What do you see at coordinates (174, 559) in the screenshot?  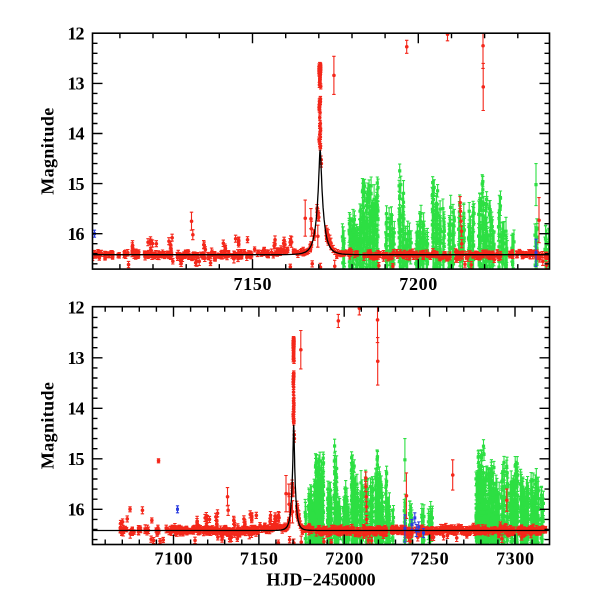 I see `svg-text: 7100` at bounding box center [174, 559].